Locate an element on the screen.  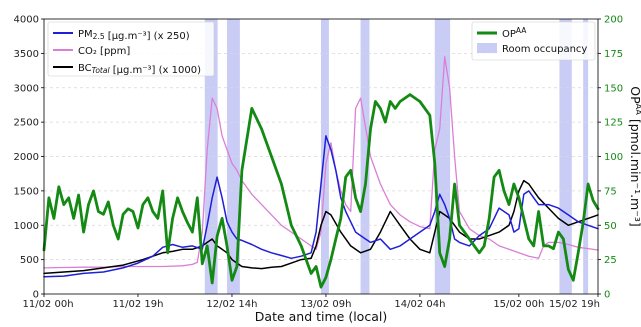
right-tick-label-4: 100 is located at coordinates (613, 157).